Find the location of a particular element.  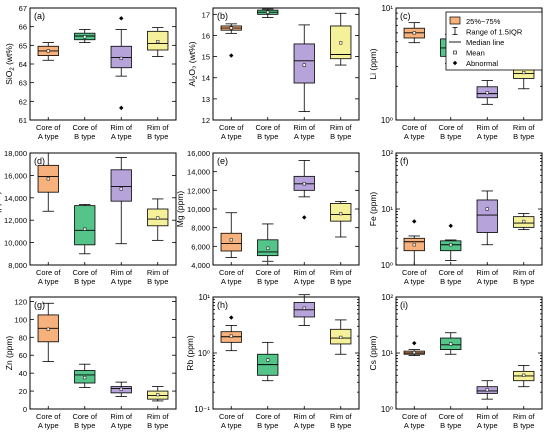

y-tick-label: 120 is located at coordinates (20, 301).